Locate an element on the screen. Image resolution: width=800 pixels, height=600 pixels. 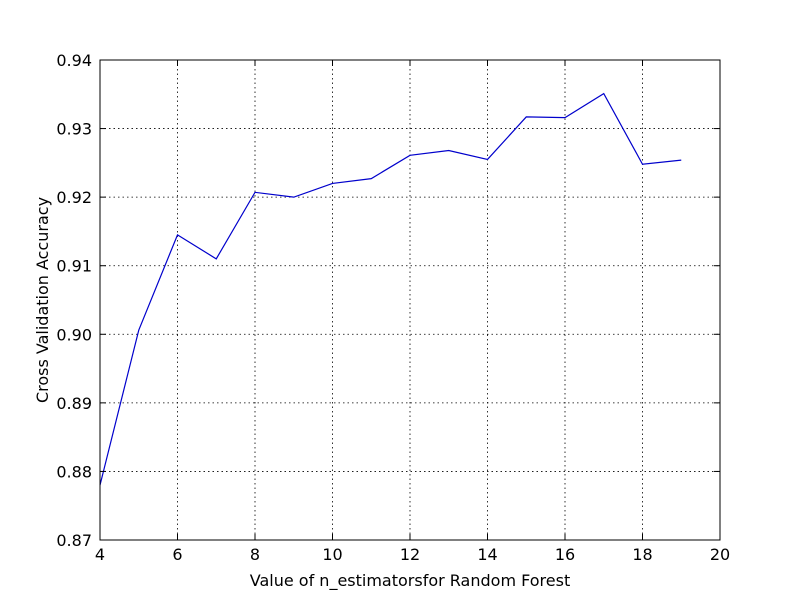
y-tick-label: 0.88 is located at coordinates (74, 471).